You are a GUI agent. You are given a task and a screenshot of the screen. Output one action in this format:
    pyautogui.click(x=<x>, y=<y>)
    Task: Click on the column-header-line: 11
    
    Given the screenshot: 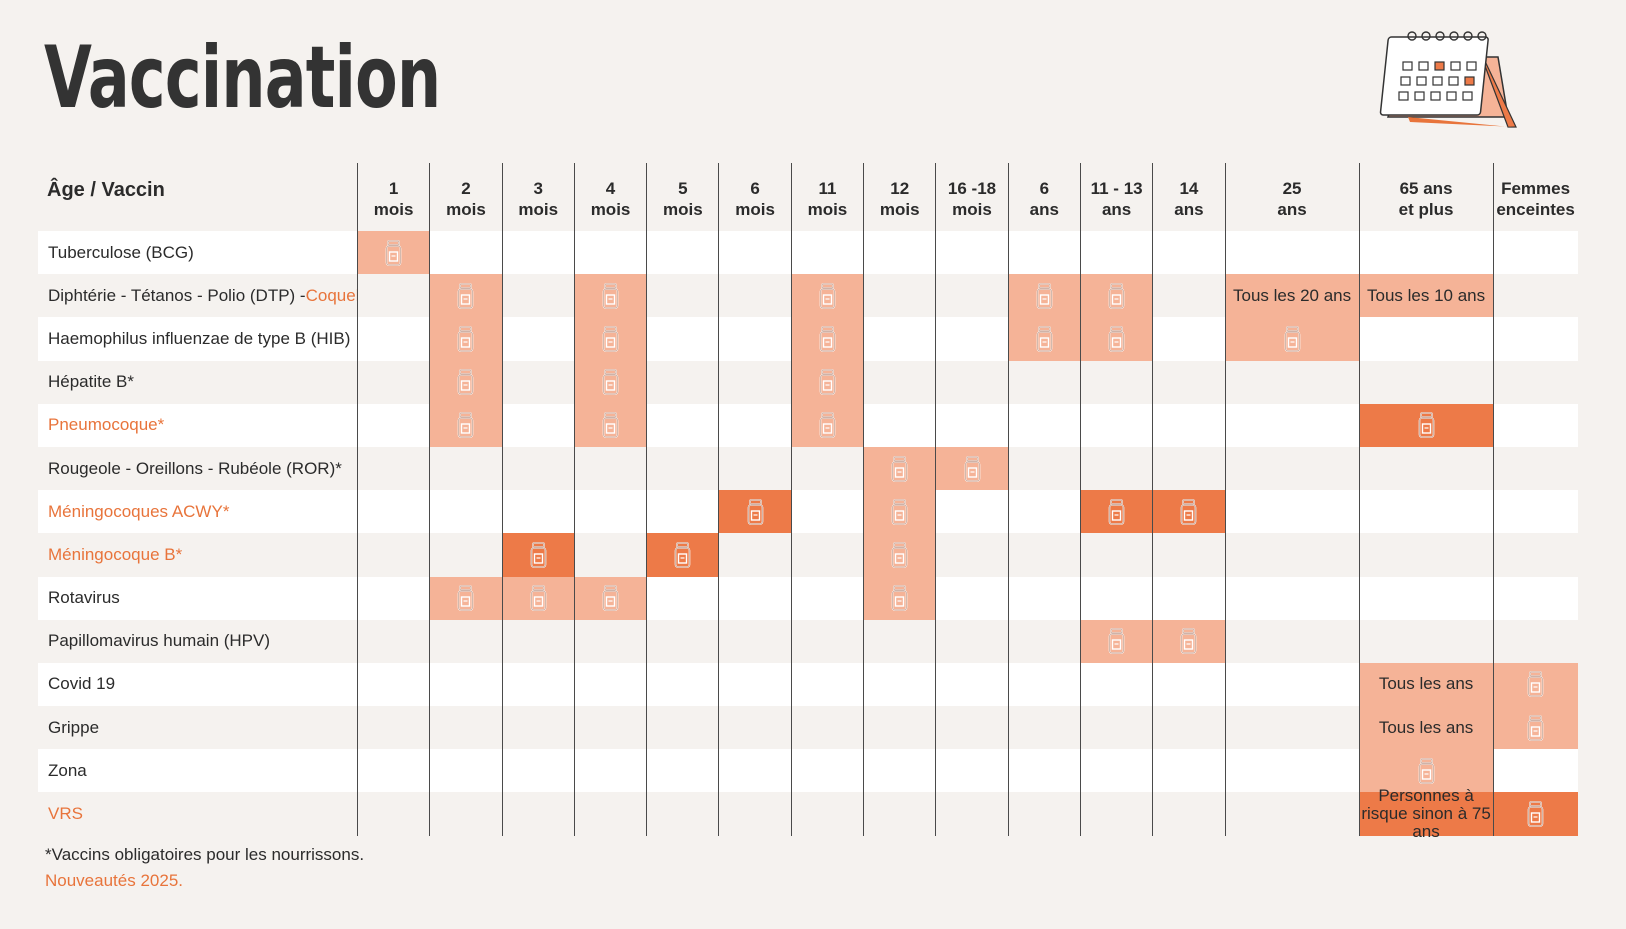 What is the action you would take?
    pyautogui.click(x=827, y=188)
    